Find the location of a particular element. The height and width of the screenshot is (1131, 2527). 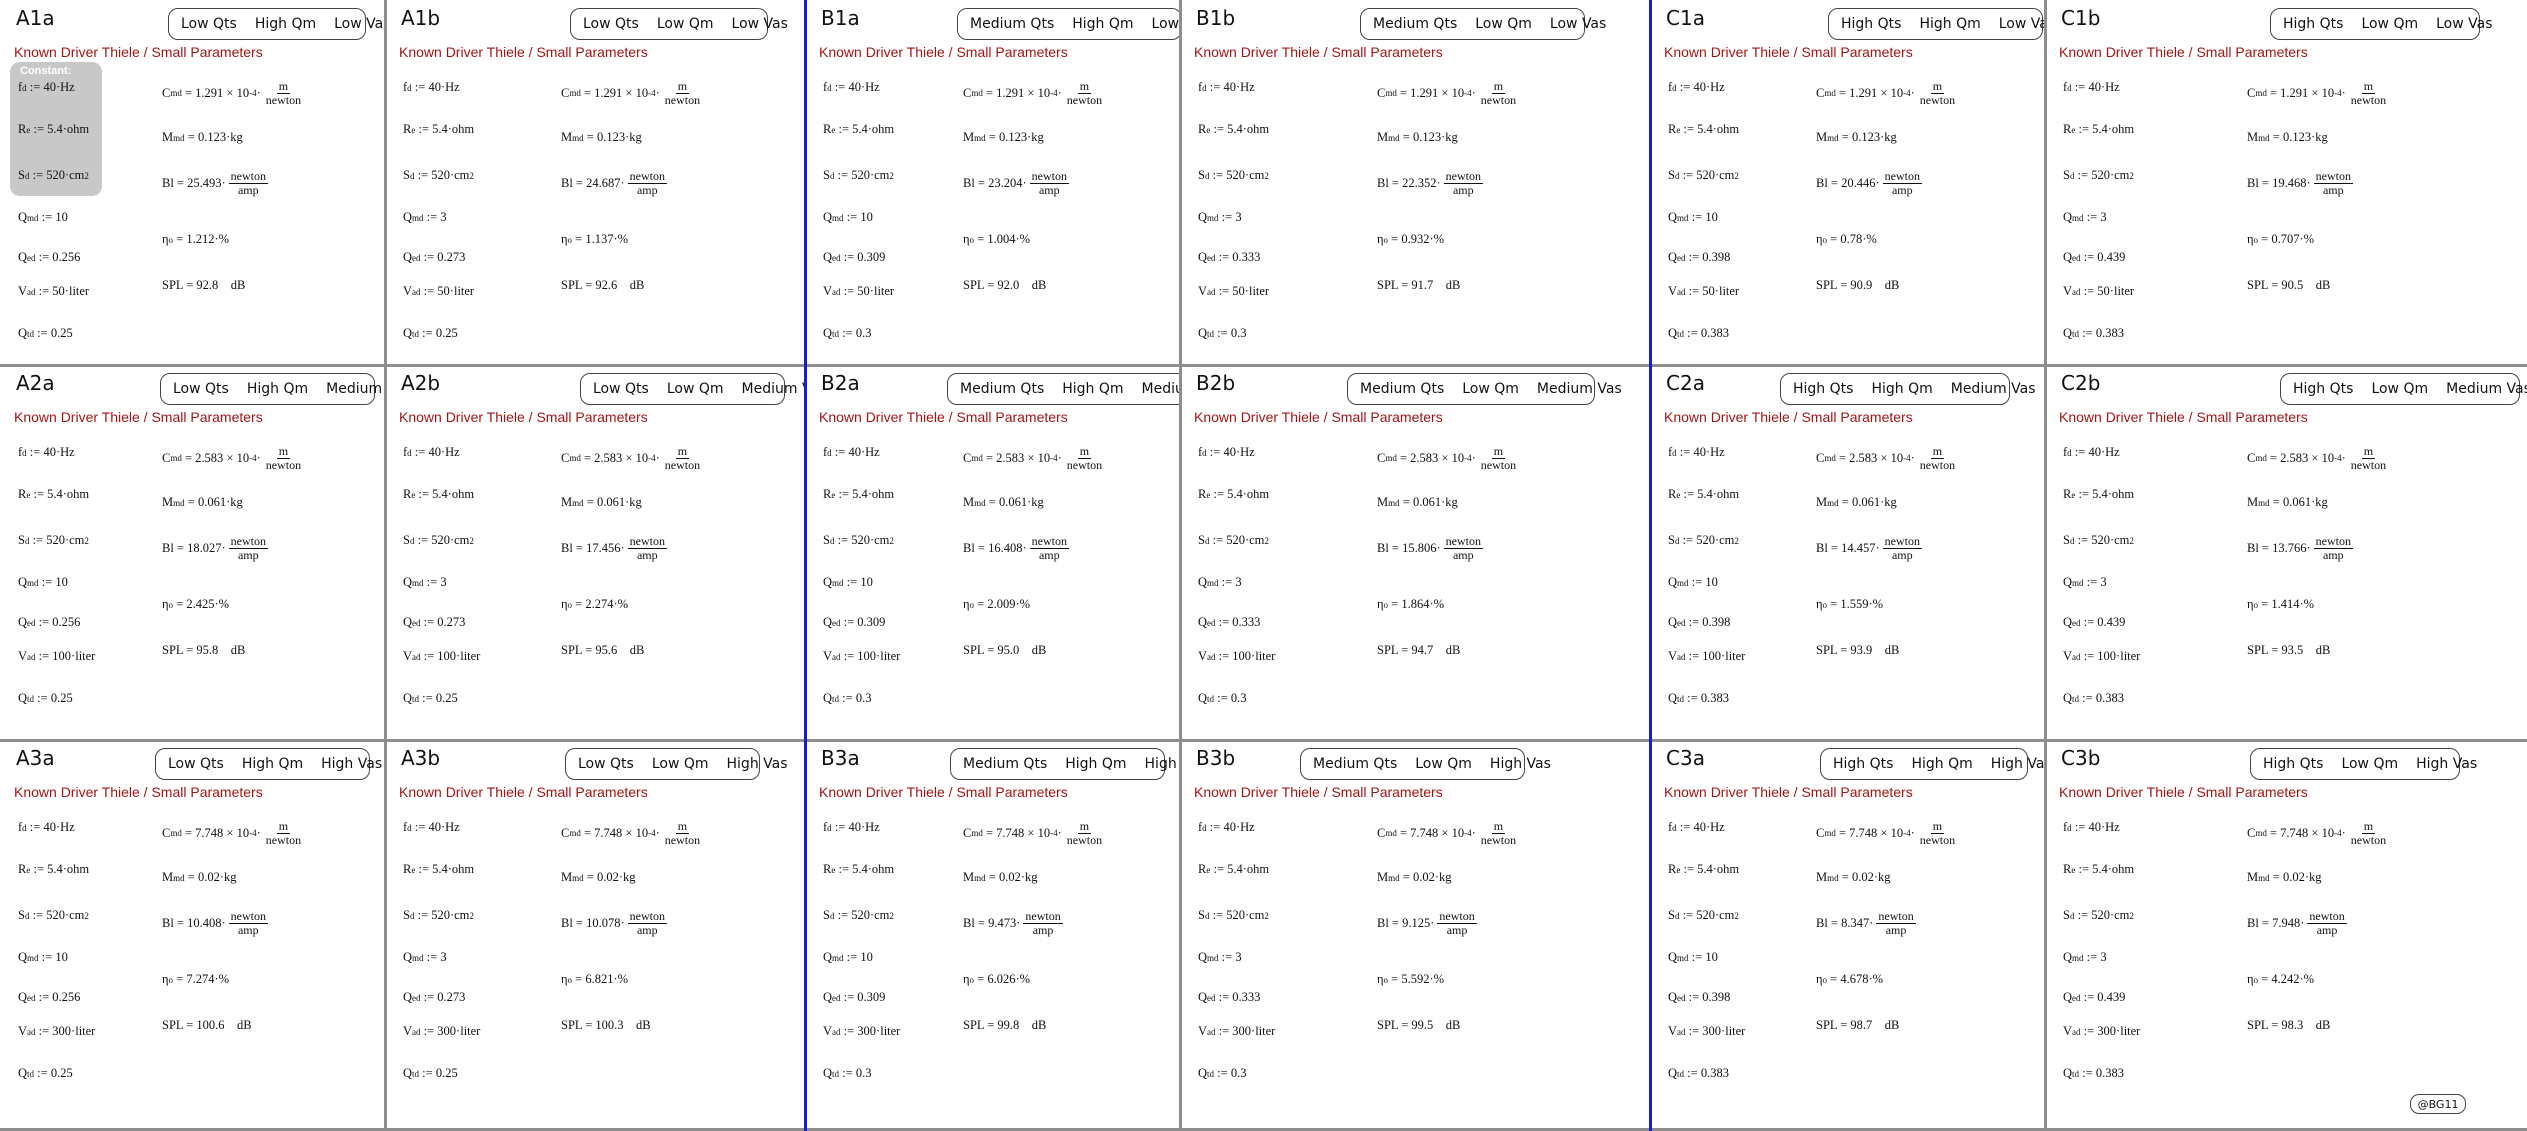

classification-tags: Medium Qts Low Qm High Vas is located at coordinates (1425, 764).